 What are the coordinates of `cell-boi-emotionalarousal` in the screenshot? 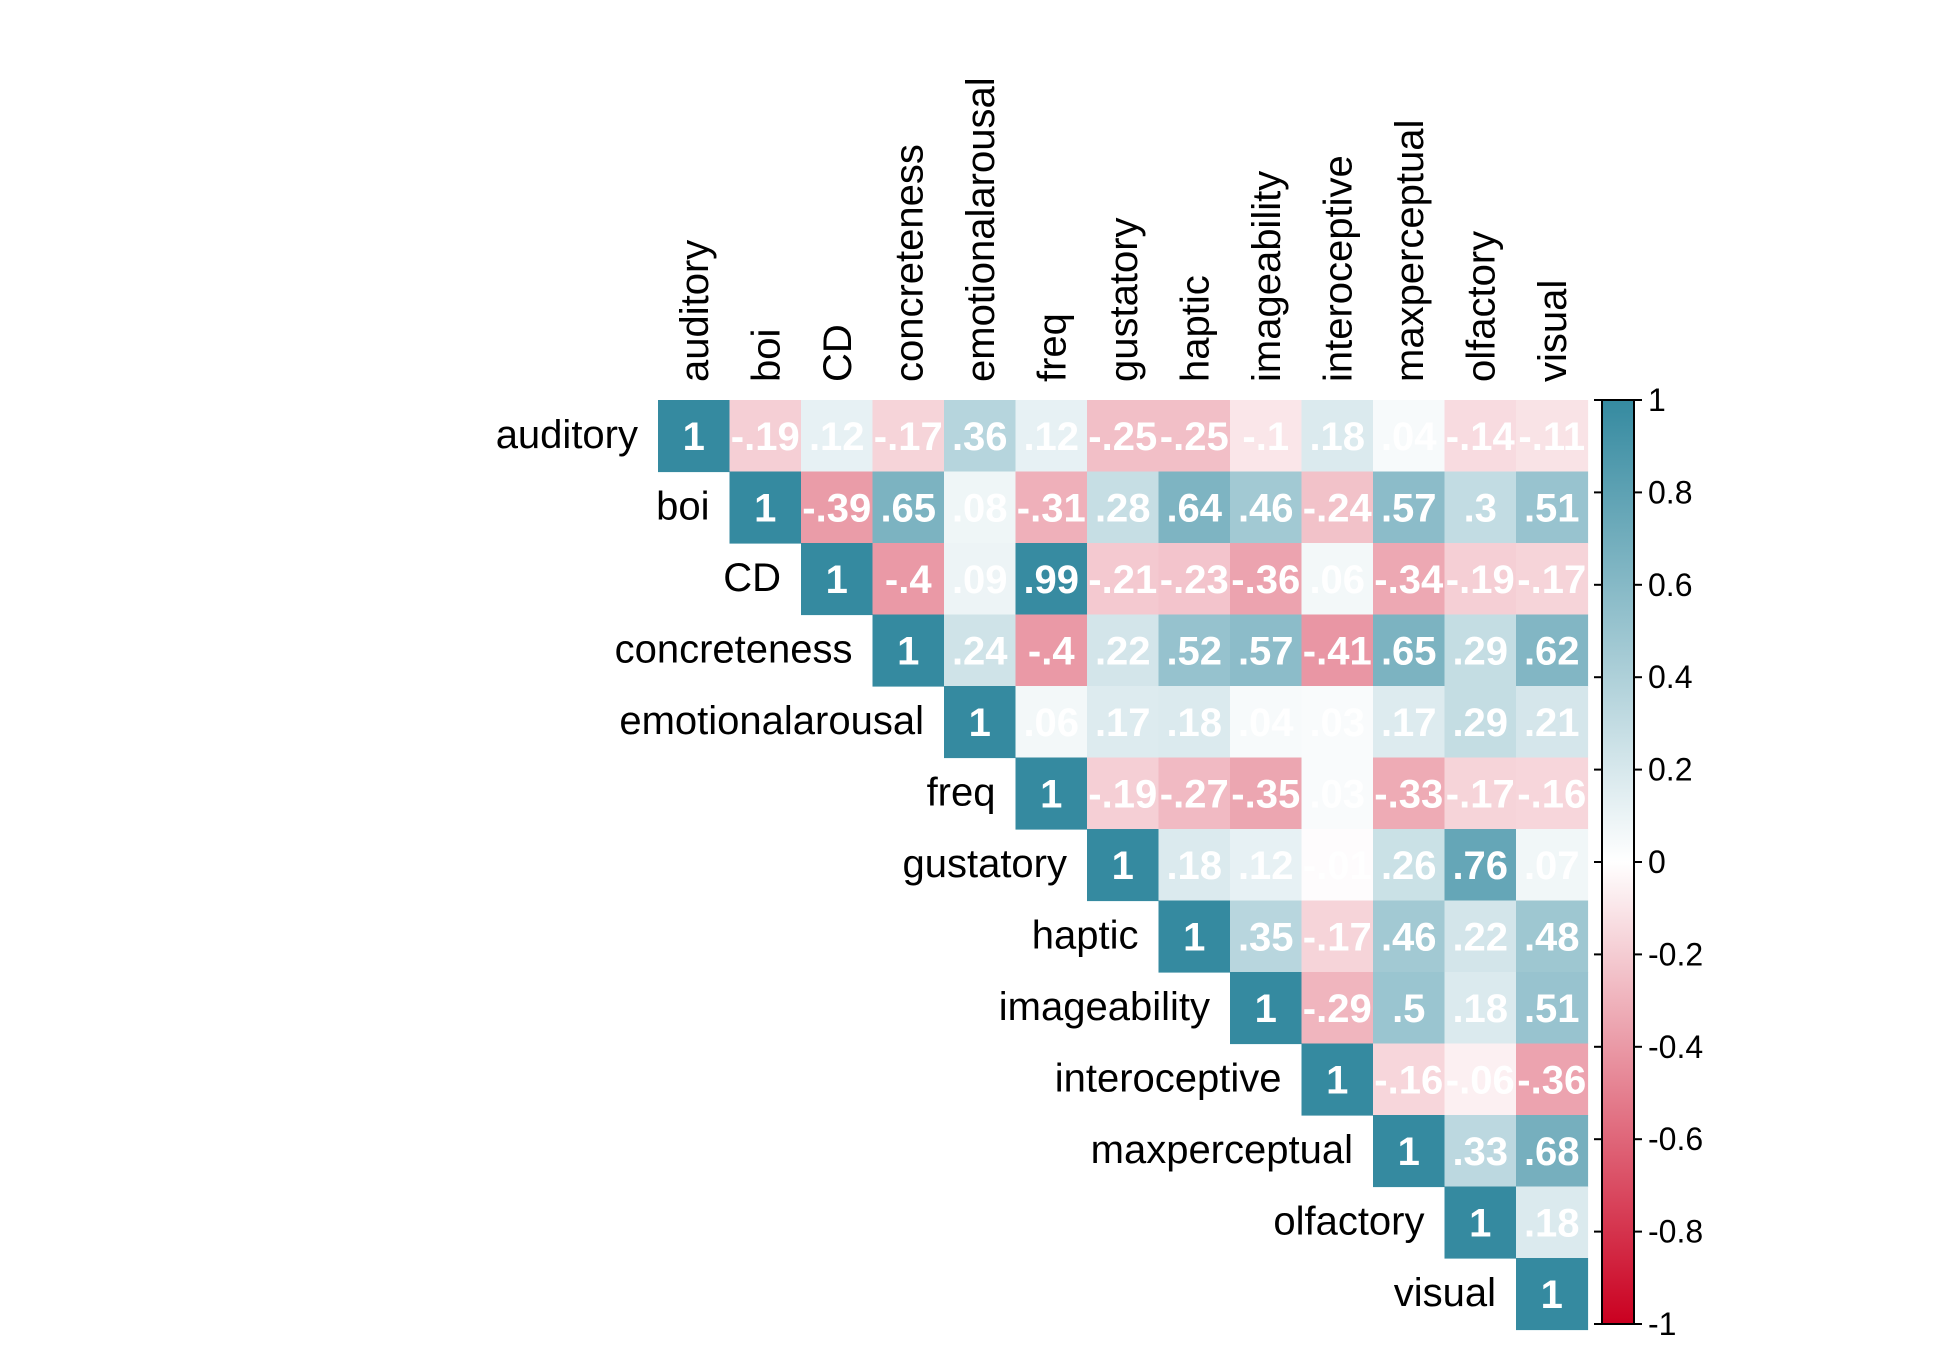 It's located at (980, 507).